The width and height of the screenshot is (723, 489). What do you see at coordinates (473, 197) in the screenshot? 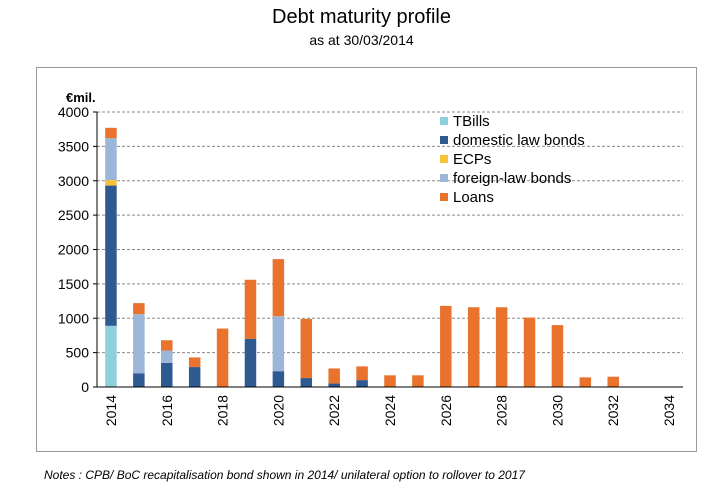
I see `legend-label: Loans` at bounding box center [473, 197].